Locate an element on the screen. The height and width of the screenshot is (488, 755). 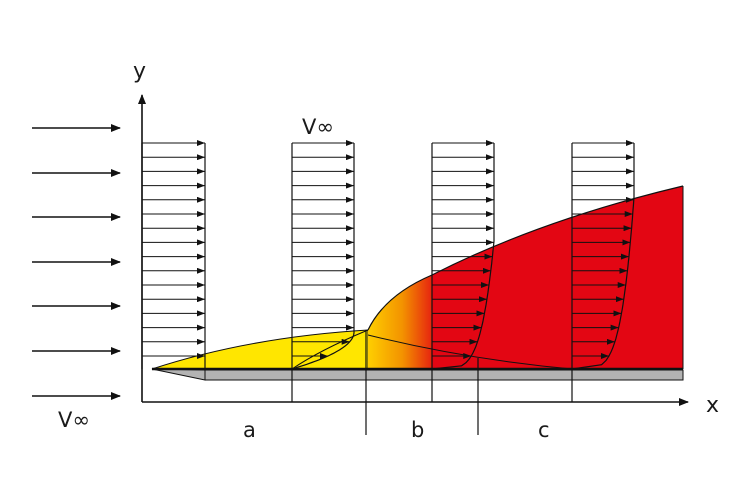
transition-region is located at coordinates (404, 322).